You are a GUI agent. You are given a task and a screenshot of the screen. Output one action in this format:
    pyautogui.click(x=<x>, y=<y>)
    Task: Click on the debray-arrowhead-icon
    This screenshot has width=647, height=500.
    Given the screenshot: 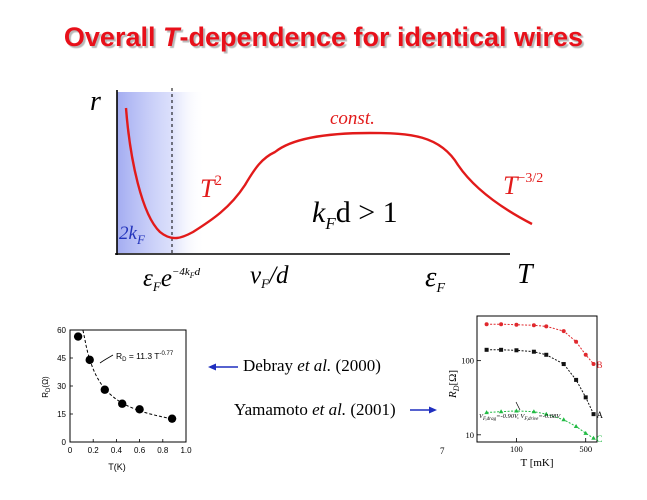 What is the action you would take?
    pyautogui.click(x=212, y=367)
    